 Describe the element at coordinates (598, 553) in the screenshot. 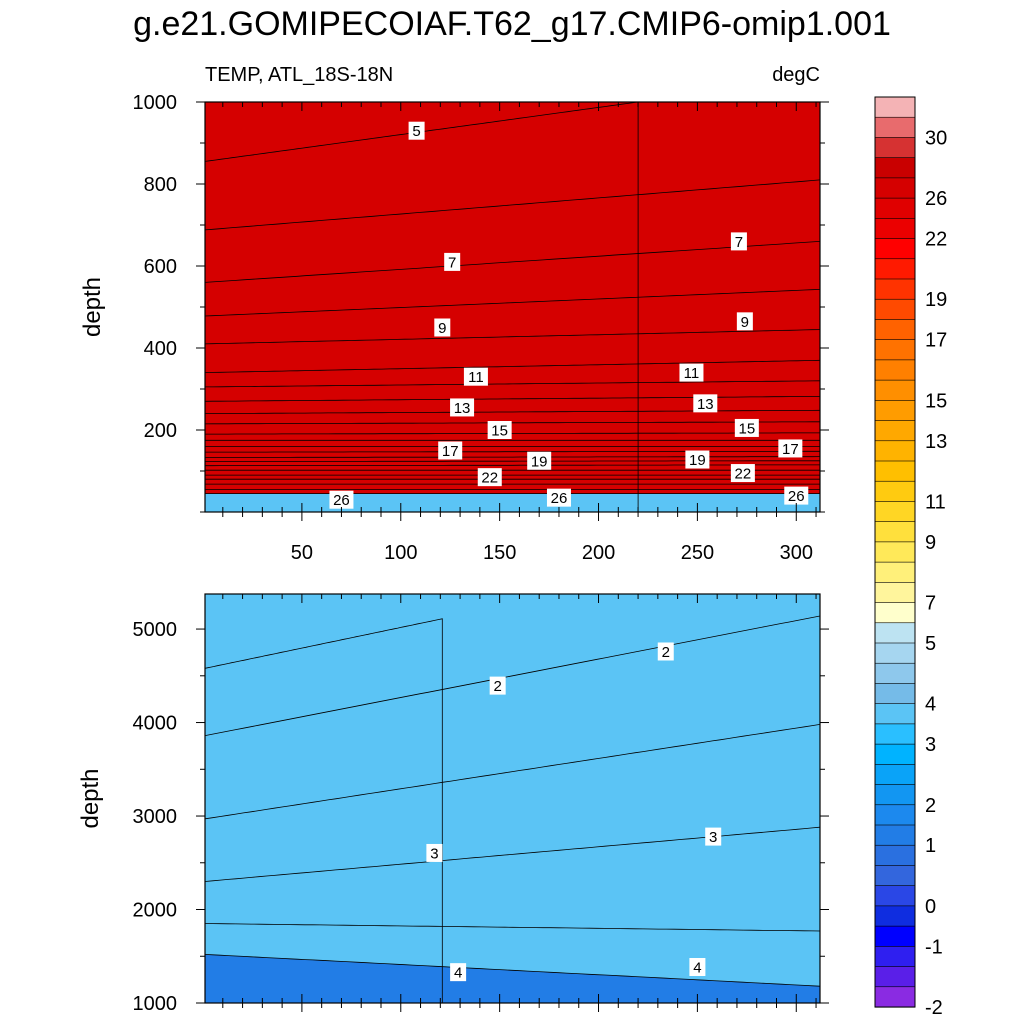

I see `top-x-tick-label: 200` at that location.